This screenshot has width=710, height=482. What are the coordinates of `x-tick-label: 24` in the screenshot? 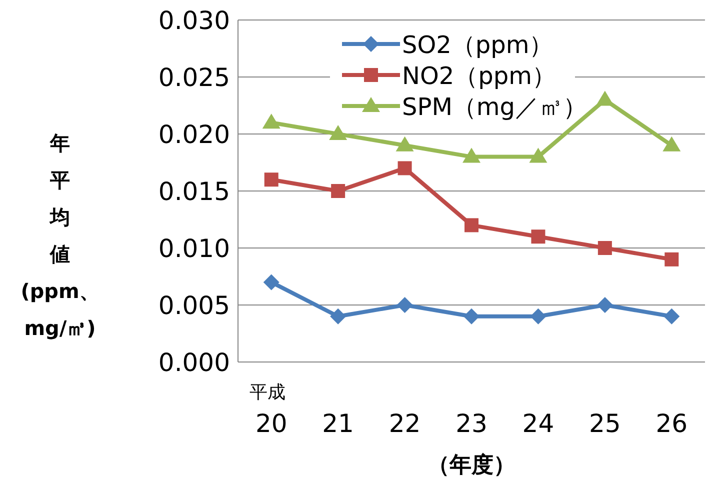 It's located at (538, 423).